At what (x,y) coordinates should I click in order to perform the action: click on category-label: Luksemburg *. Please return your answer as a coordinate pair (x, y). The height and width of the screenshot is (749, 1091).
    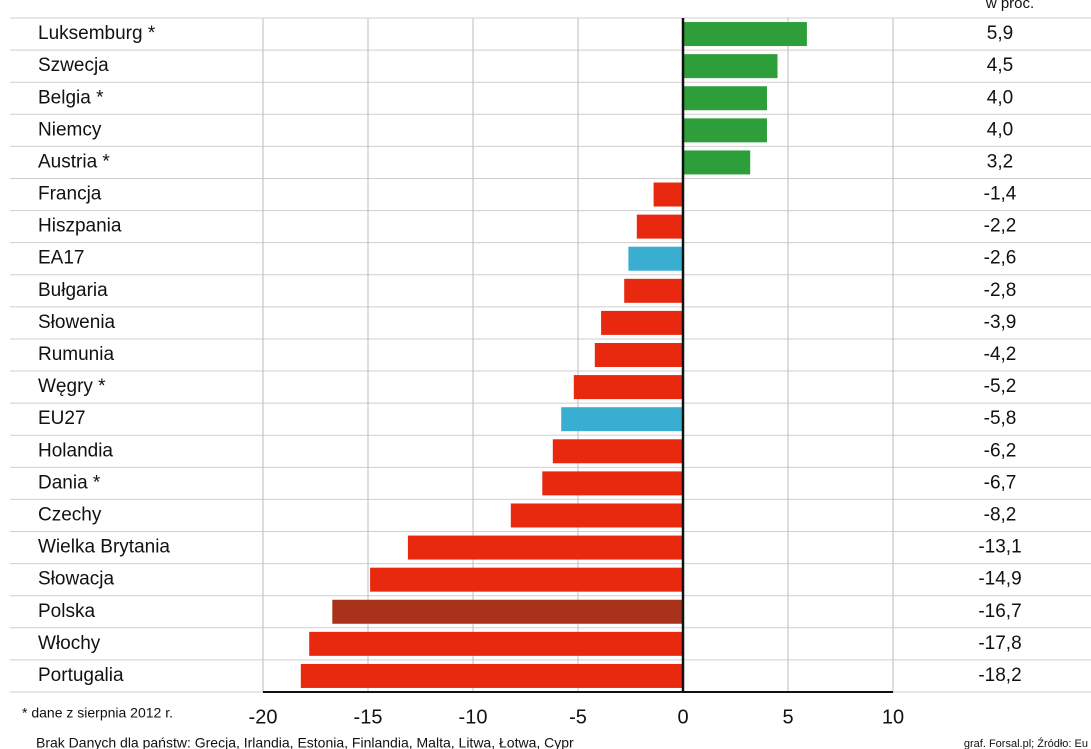
    Looking at the image, I should click on (97, 33).